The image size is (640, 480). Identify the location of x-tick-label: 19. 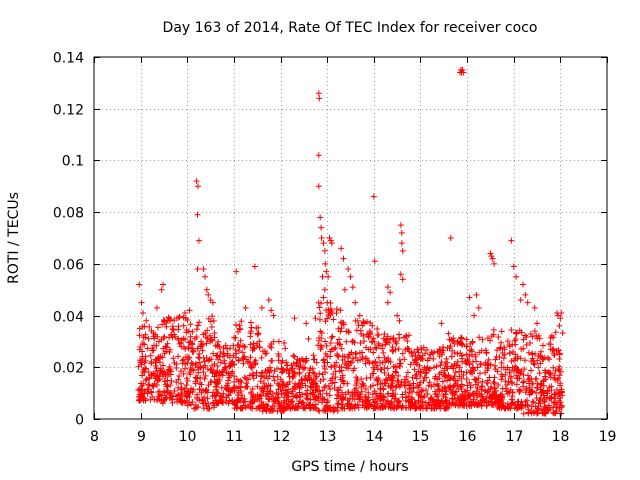
(608, 437).